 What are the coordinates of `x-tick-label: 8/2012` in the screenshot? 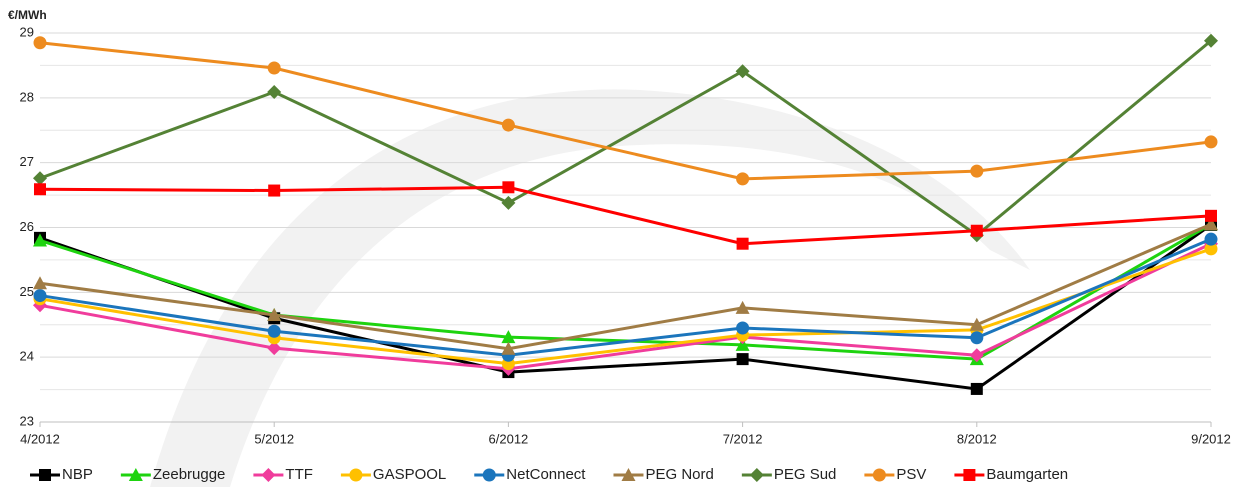 It's located at (977, 438).